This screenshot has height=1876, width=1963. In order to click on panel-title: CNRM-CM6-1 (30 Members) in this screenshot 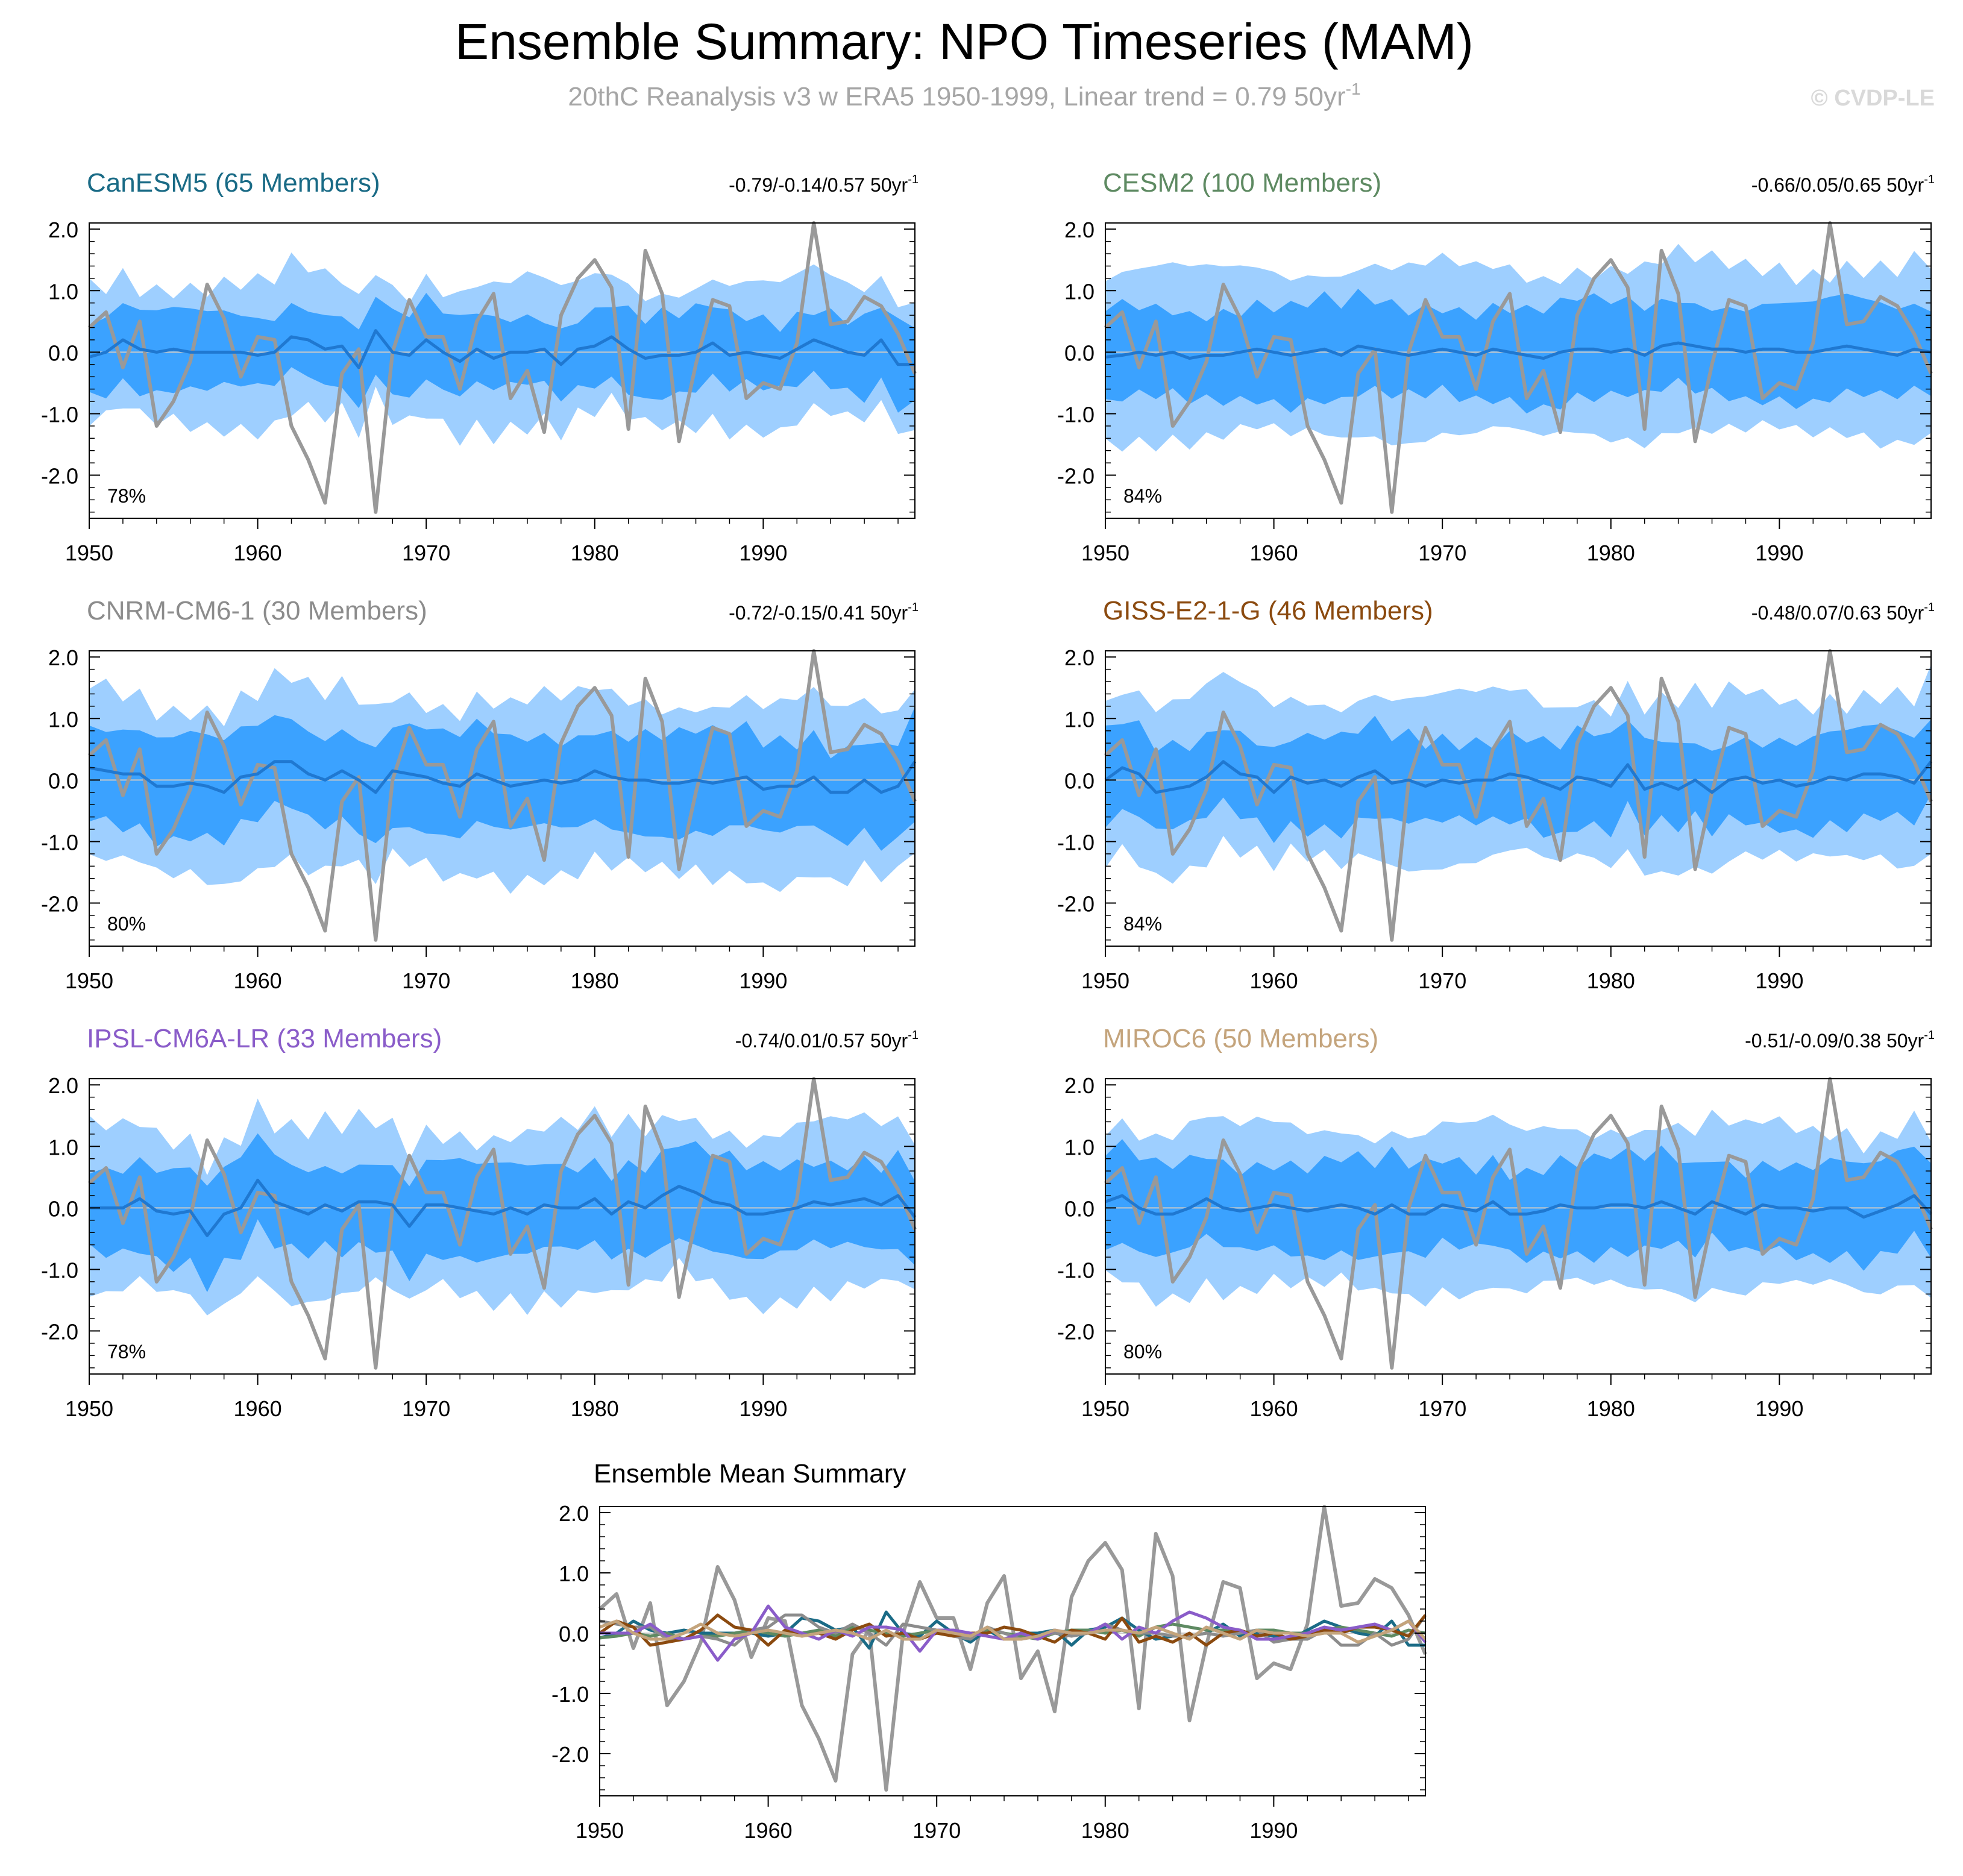, I will do `click(257, 611)`.